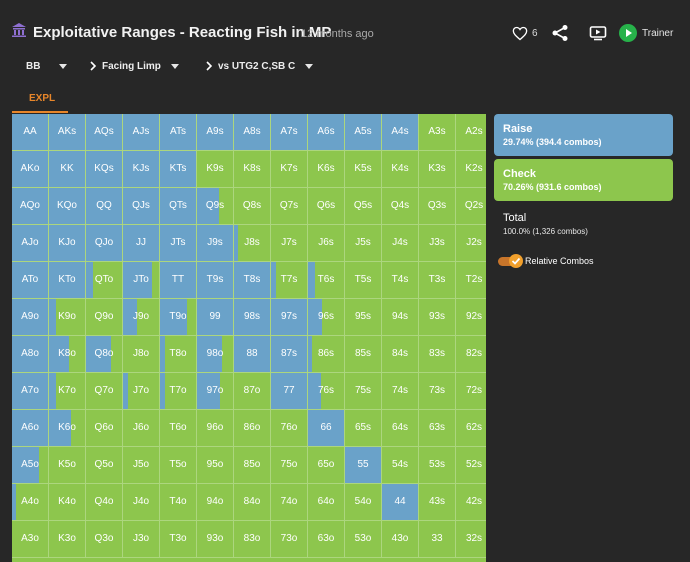  What do you see at coordinates (527, 33) in the screenshot?
I see `like-button: 6` at bounding box center [527, 33].